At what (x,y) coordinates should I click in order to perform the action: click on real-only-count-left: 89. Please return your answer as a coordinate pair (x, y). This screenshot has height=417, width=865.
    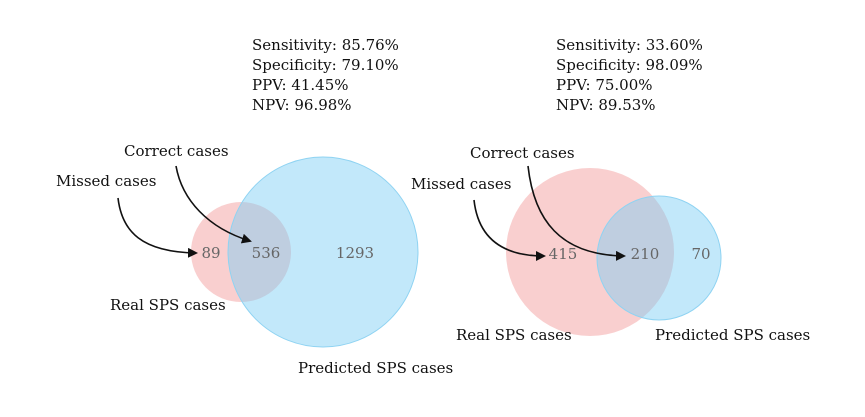
    Looking at the image, I should click on (210, 253).